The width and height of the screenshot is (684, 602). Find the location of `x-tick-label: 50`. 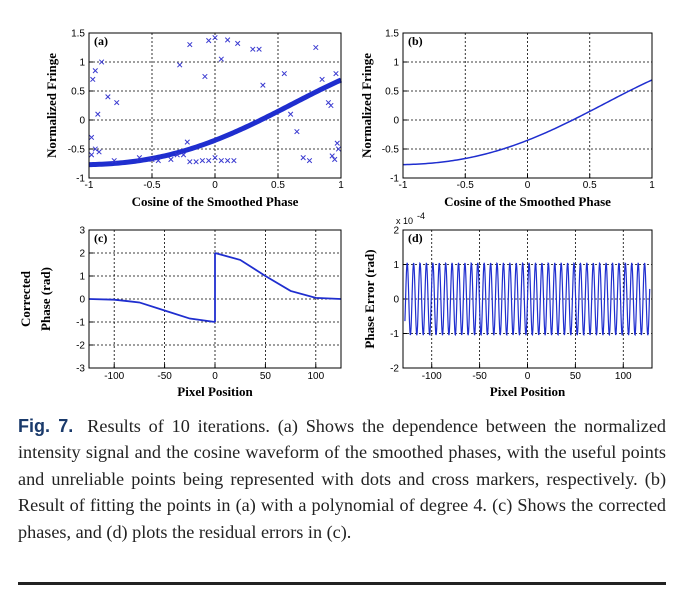

x-tick-label: 50 is located at coordinates (266, 376).